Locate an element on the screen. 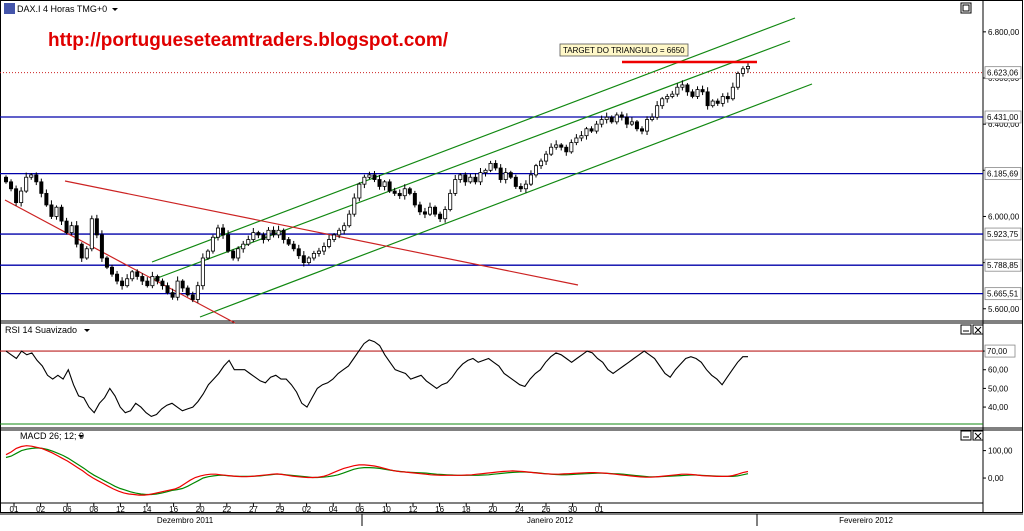  macd-minimize-button is located at coordinates (966, 435).